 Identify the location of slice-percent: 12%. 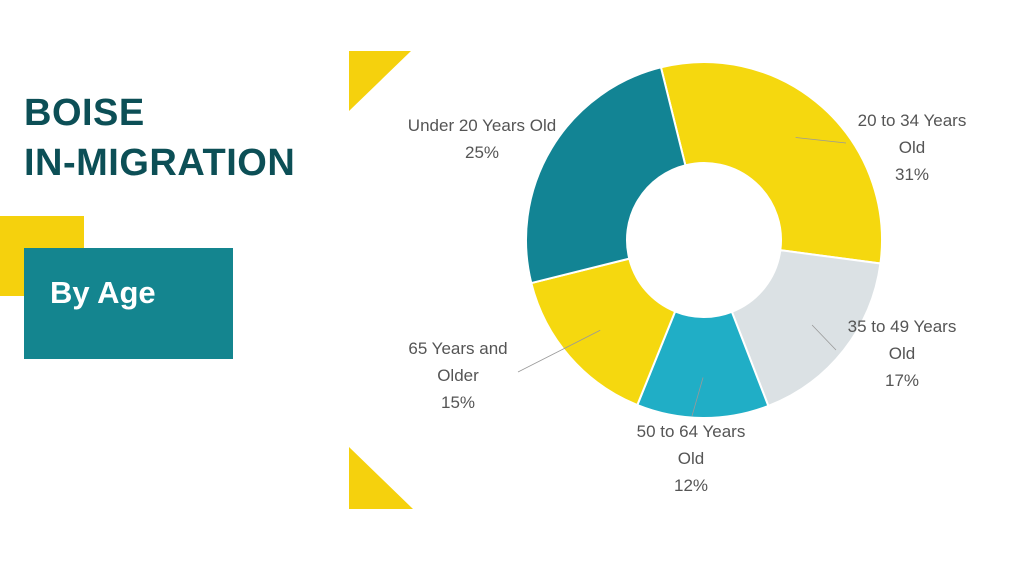
(691, 485).